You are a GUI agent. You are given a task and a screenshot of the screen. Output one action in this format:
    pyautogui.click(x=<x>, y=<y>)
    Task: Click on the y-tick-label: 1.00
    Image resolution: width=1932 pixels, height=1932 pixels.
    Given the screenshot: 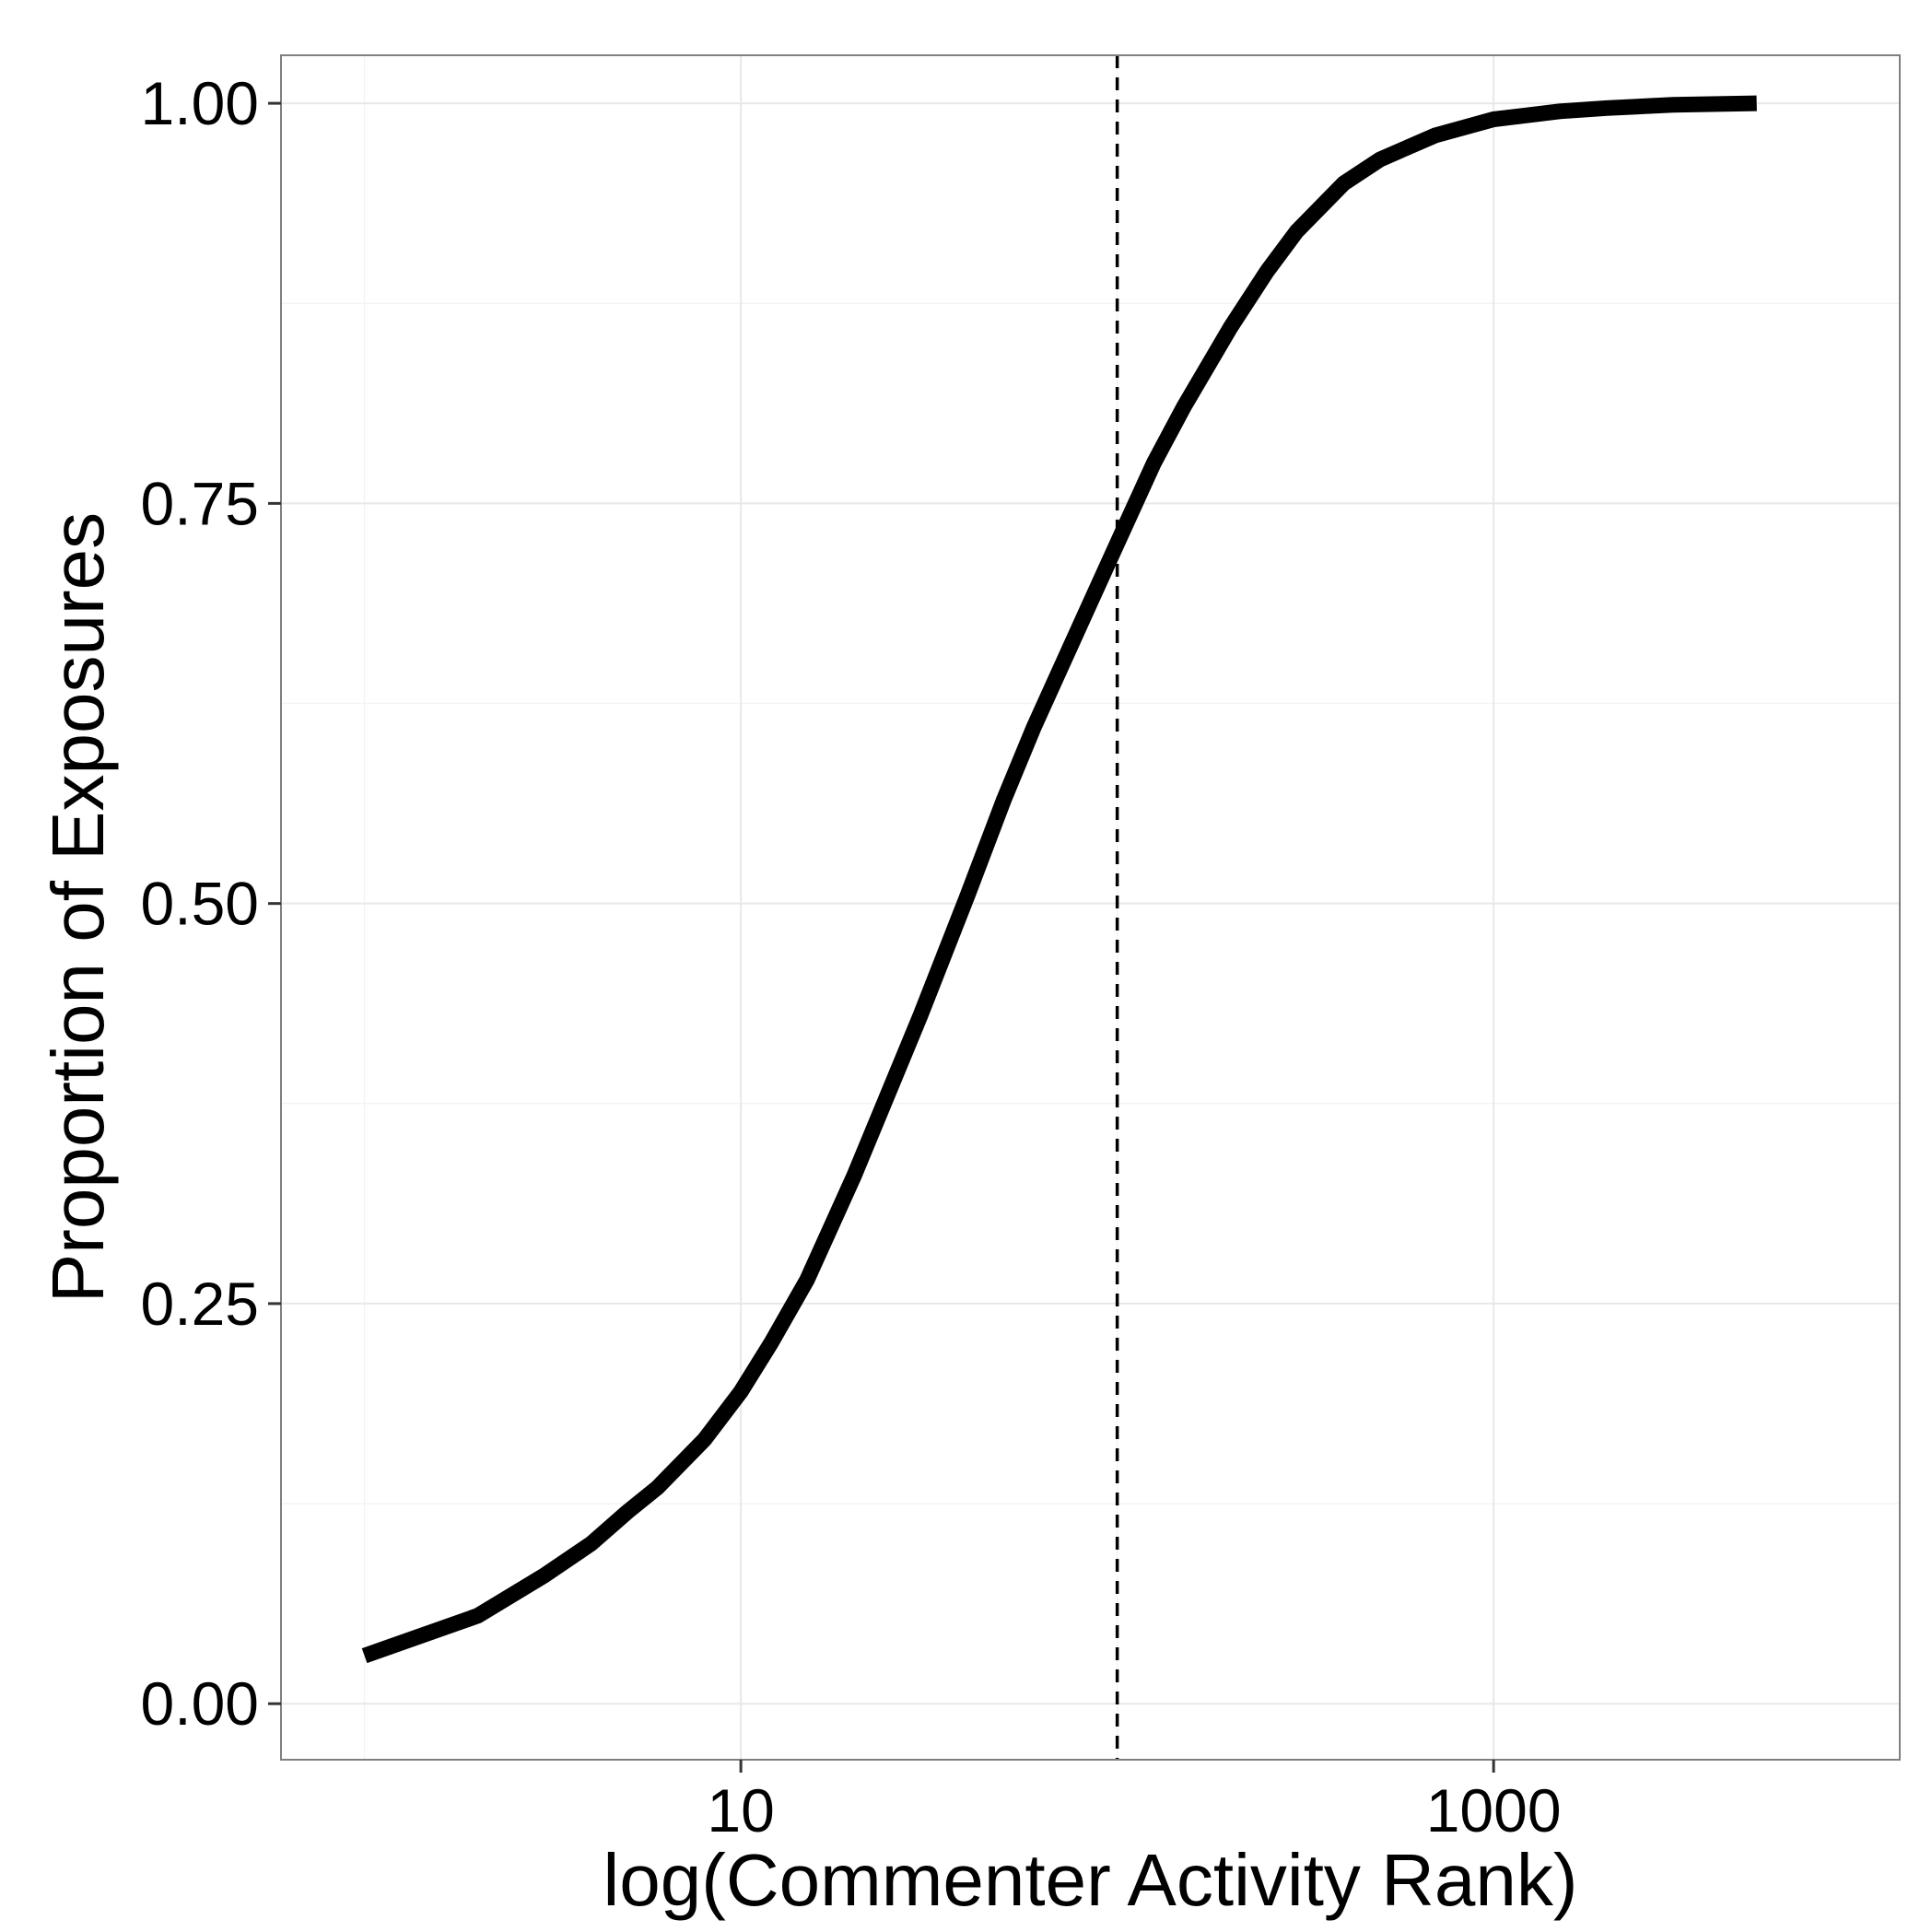 What is the action you would take?
    pyautogui.click(x=200, y=103)
    